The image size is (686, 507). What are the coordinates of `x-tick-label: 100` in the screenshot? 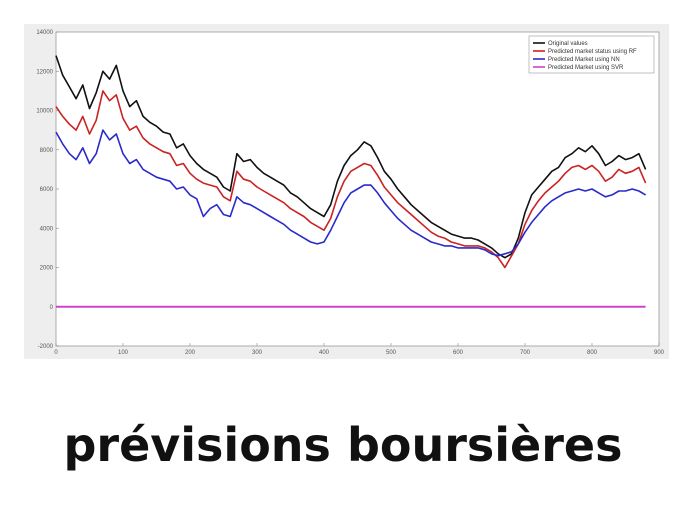 It's located at (123, 353).